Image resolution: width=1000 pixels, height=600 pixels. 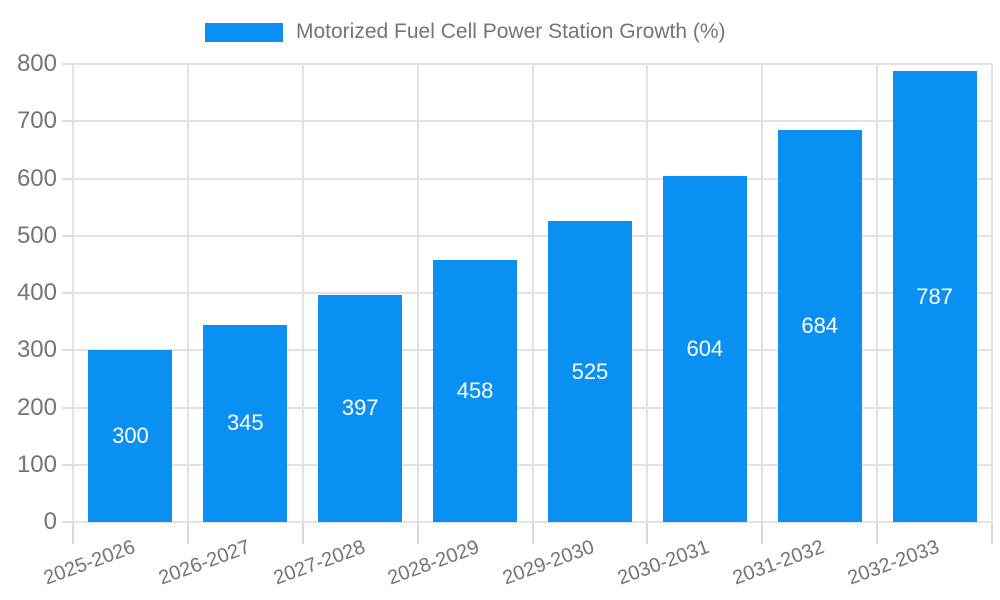 What do you see at coordinates (549, 563) in the screenshot?
I see `x-axis-label: 2029-2030` at bounding box center [549, 563].